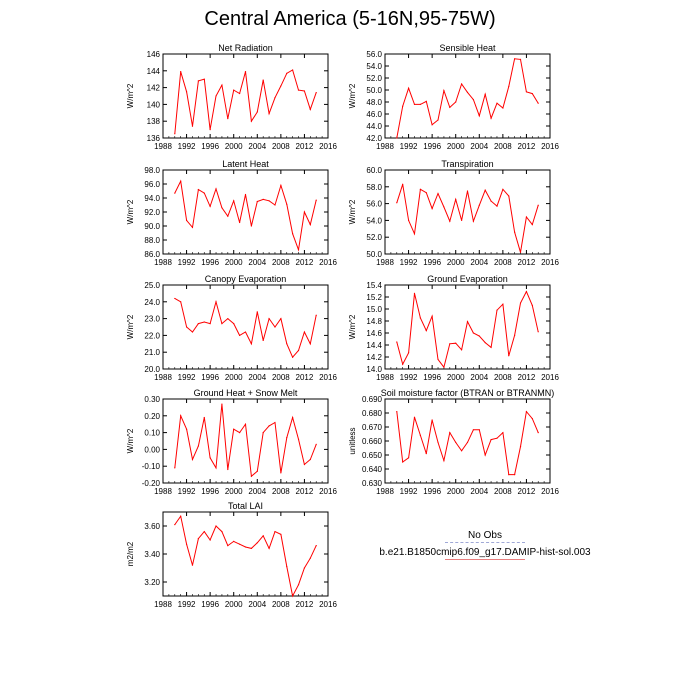 This screenshot has width=700, height=700. I want to click on panel-title: Latent Heat, so click(245, 164).